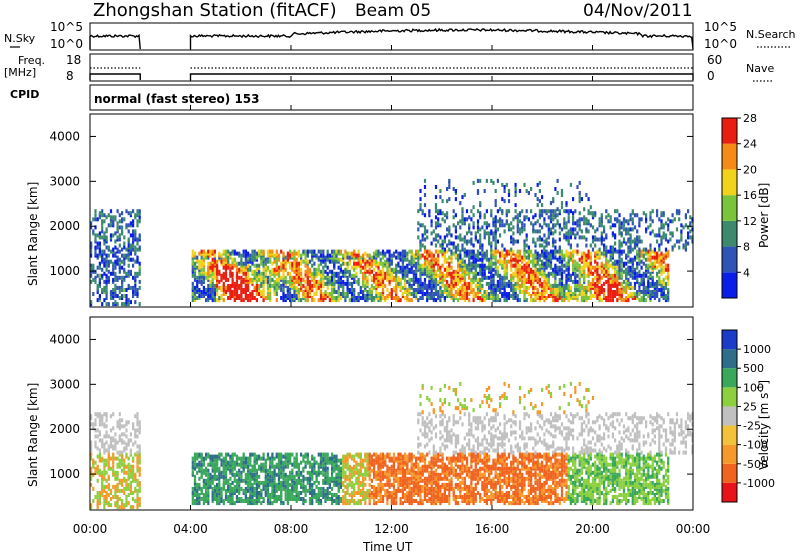  Describe the element at coordinates (66, 27) in the screenshot. I see `nsky-tick-top: 10^5` at that location.